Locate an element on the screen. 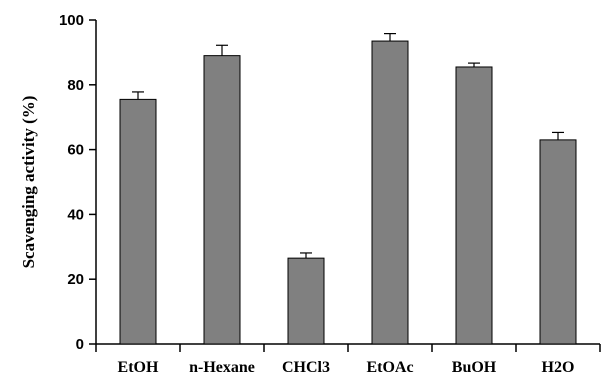 The height and width of the screenshot is (384, 616). x-tick-label: EtOH is located at coordinates (138, 367).